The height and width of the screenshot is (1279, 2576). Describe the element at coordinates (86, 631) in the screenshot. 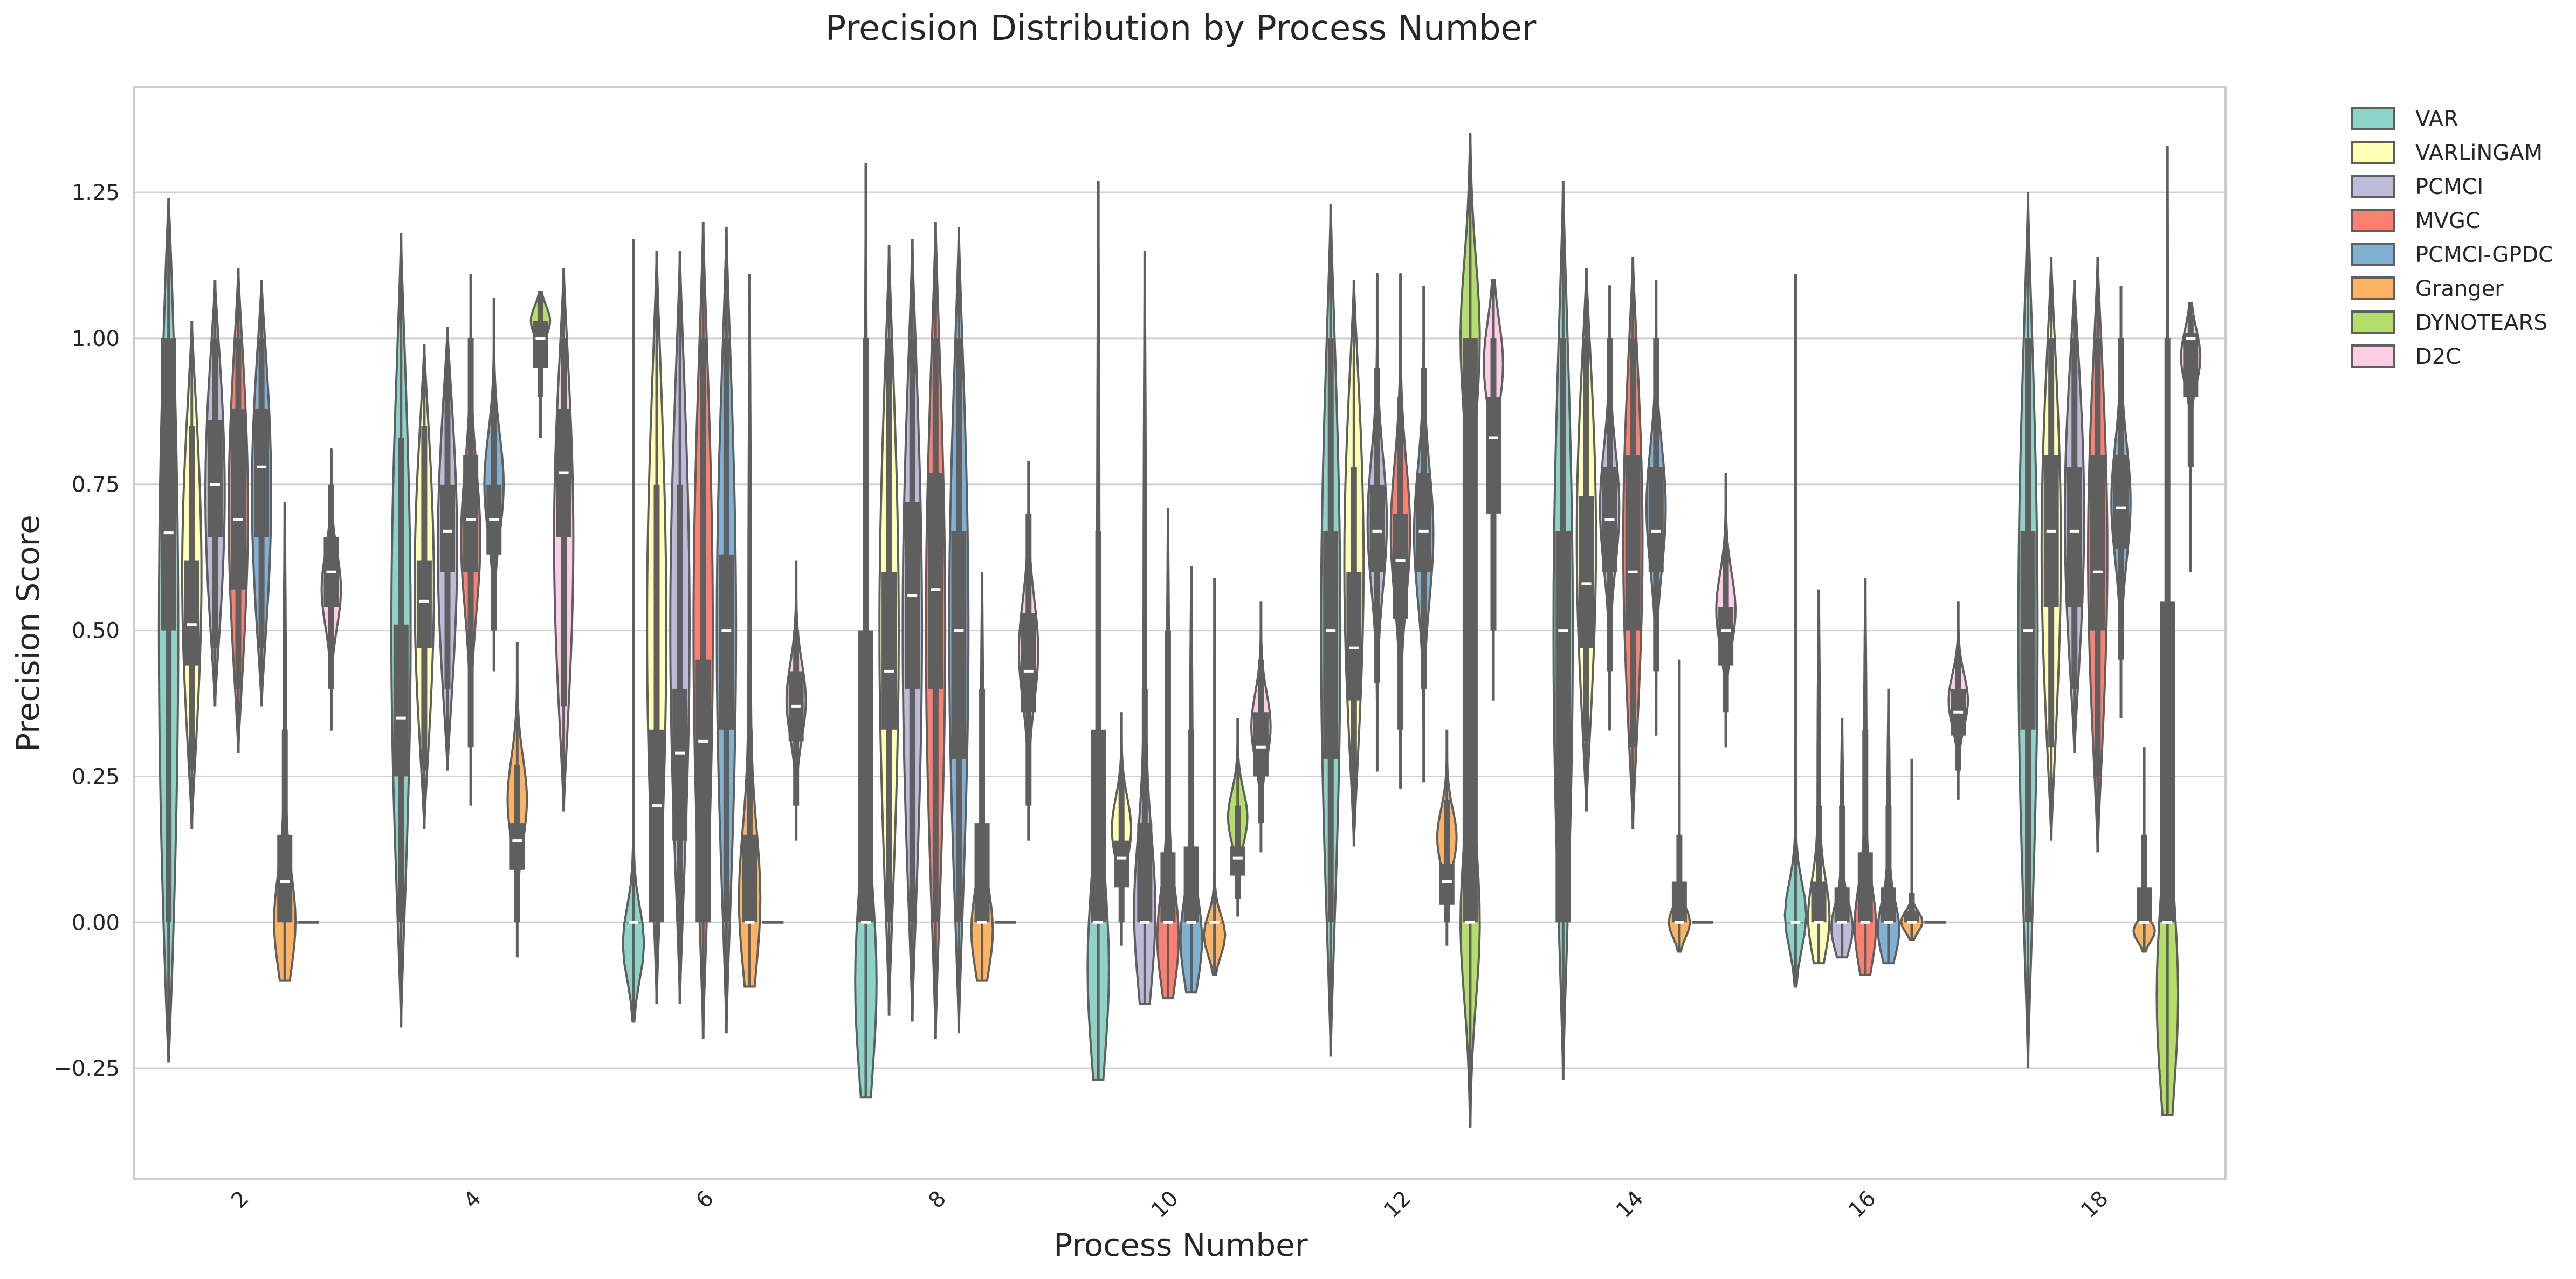

I see `y-tick-labels: −0.25 0.00 0.25 0.50 0.75 1.00 1.25` at that location.